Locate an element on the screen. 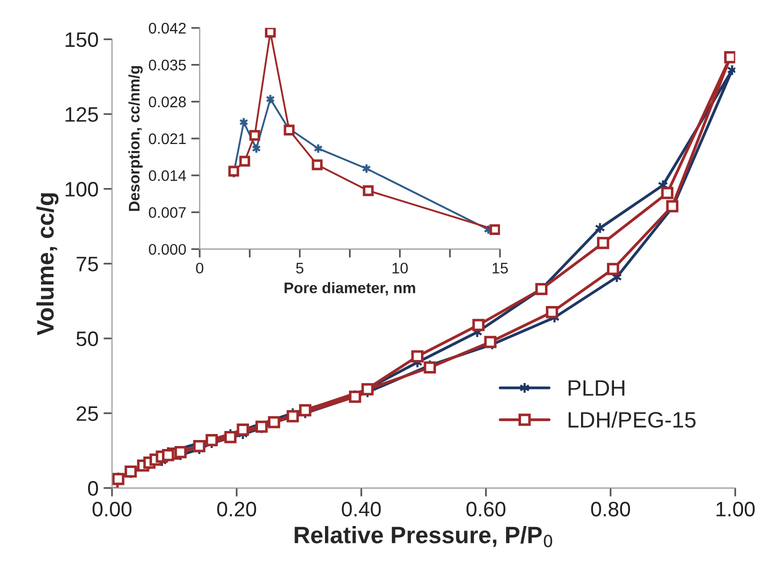 The image size is (780, 582). x-axis-title: Relative Pressure, P/P$_{0}$ is located at coordinates (423, 537).